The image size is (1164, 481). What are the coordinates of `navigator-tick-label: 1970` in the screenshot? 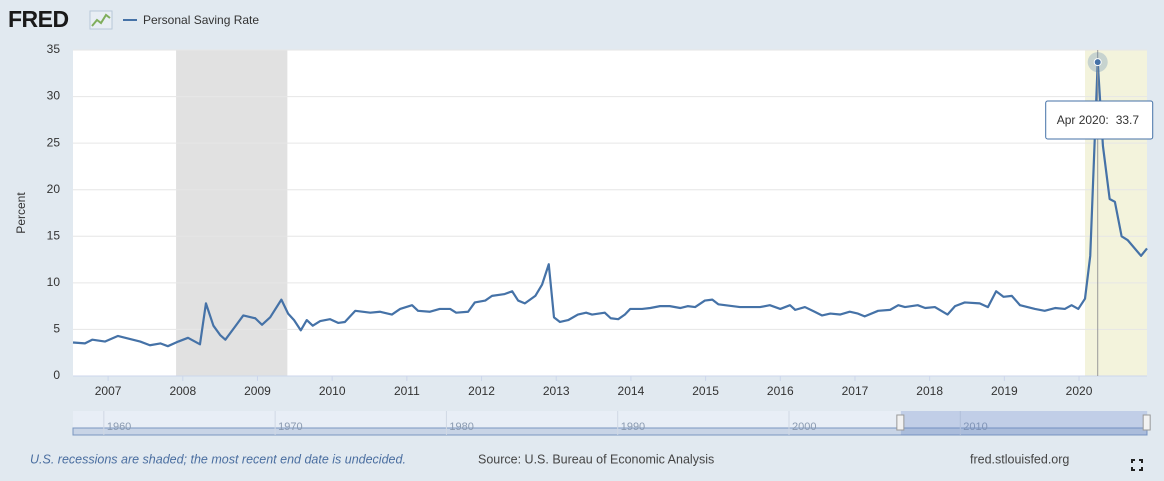 It's located at (290, 427).